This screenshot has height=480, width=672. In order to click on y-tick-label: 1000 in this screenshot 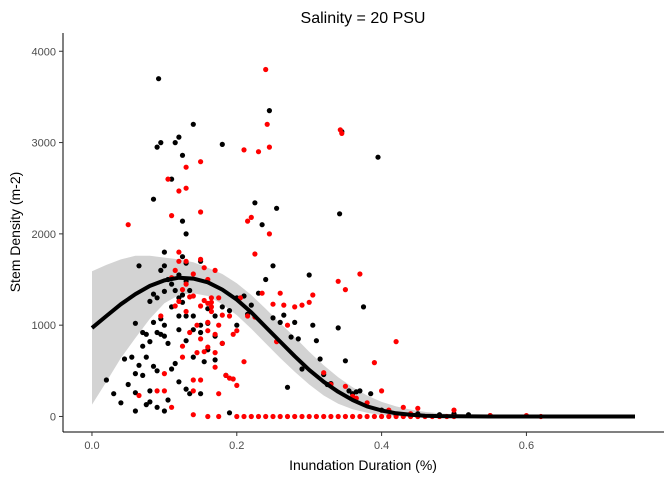, I will do `click(44, 326)`.